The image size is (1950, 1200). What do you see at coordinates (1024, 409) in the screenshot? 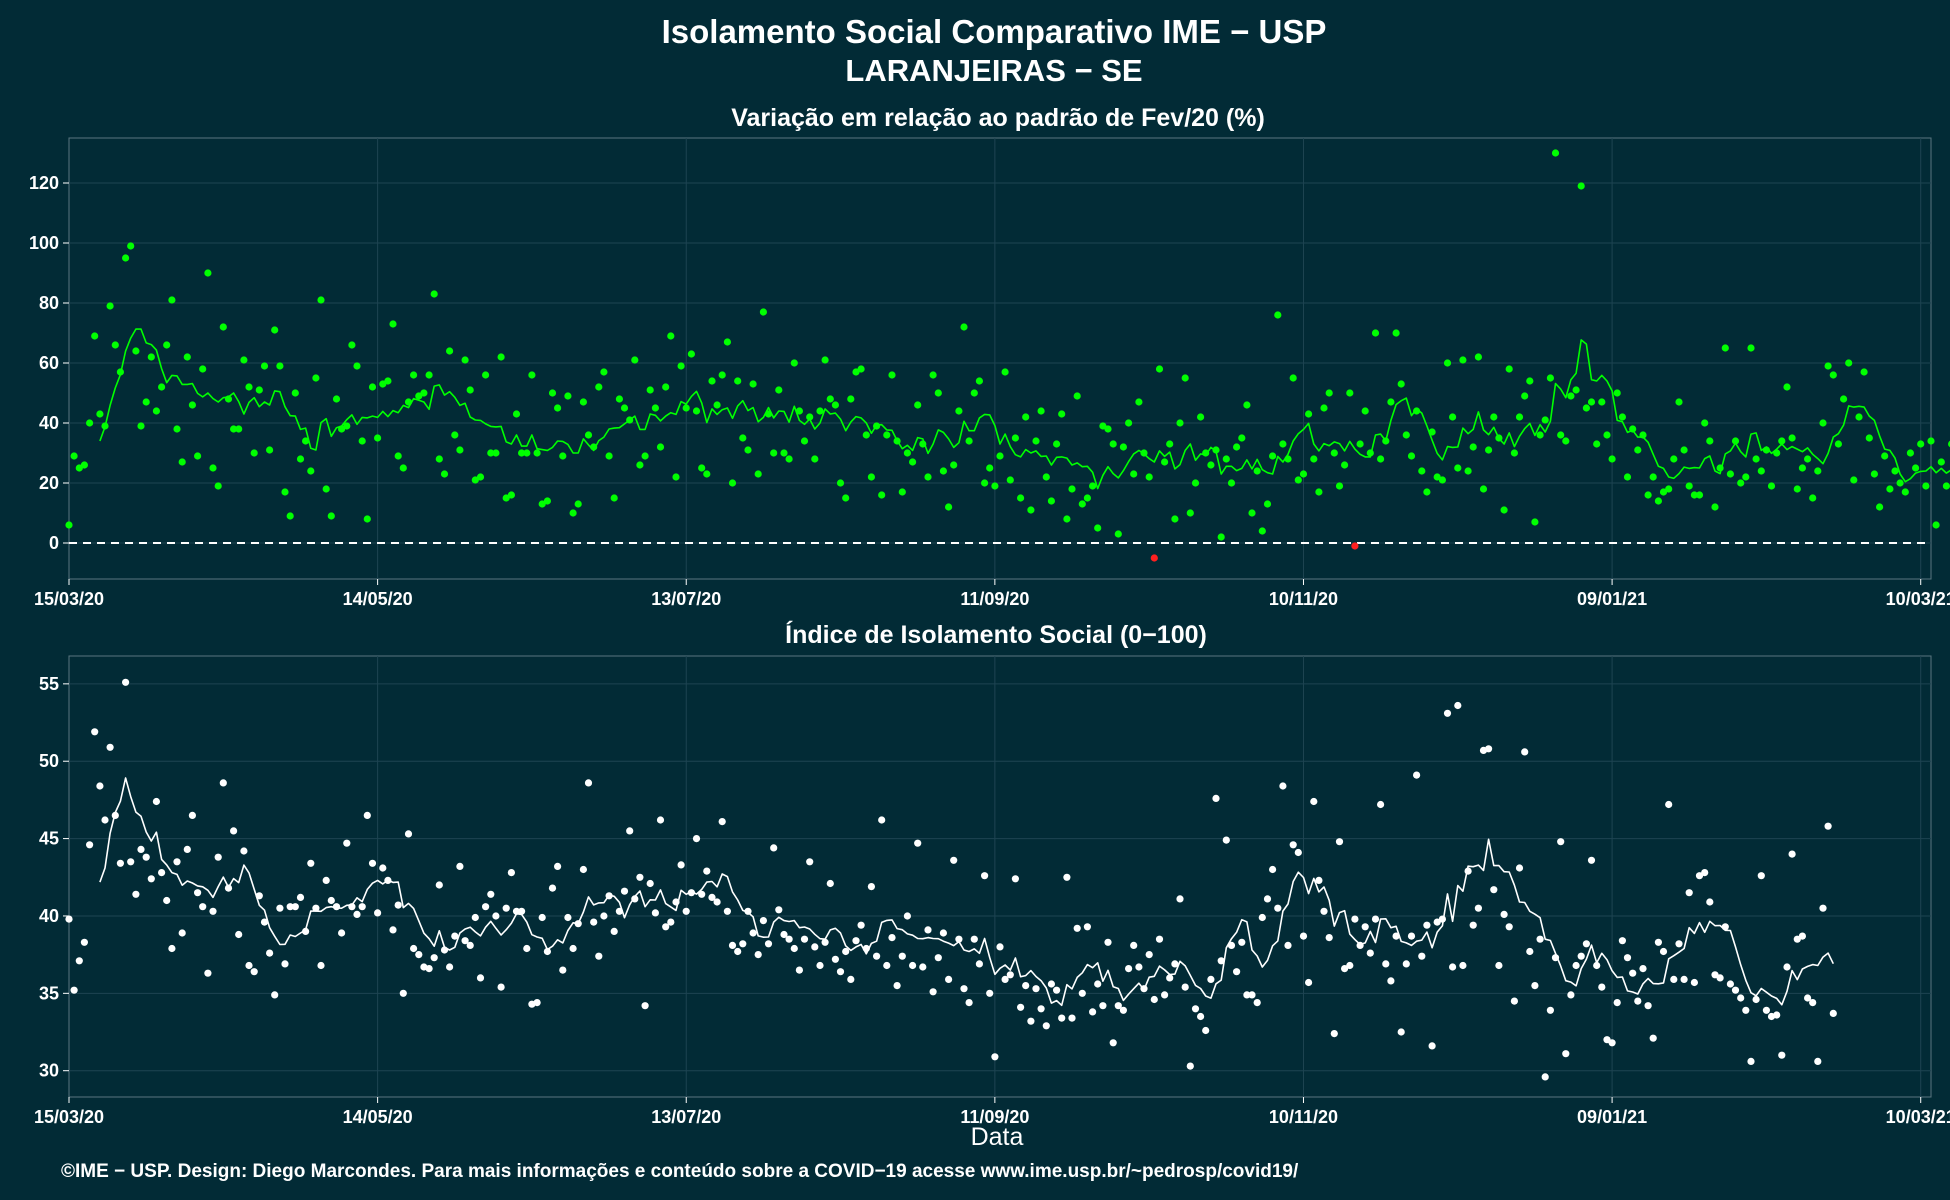
I see `variation-moving-average-line` at bounding box center [1024, 409].